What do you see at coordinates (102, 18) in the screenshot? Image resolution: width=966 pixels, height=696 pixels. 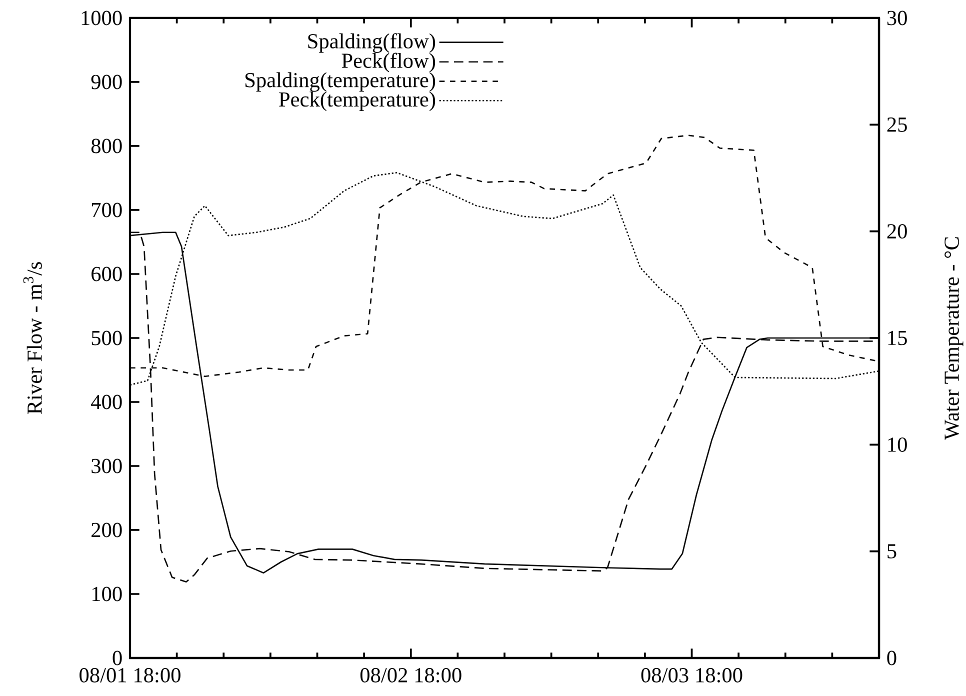 I see `y-tick-label: 1000` at bounding box center [102, 18].